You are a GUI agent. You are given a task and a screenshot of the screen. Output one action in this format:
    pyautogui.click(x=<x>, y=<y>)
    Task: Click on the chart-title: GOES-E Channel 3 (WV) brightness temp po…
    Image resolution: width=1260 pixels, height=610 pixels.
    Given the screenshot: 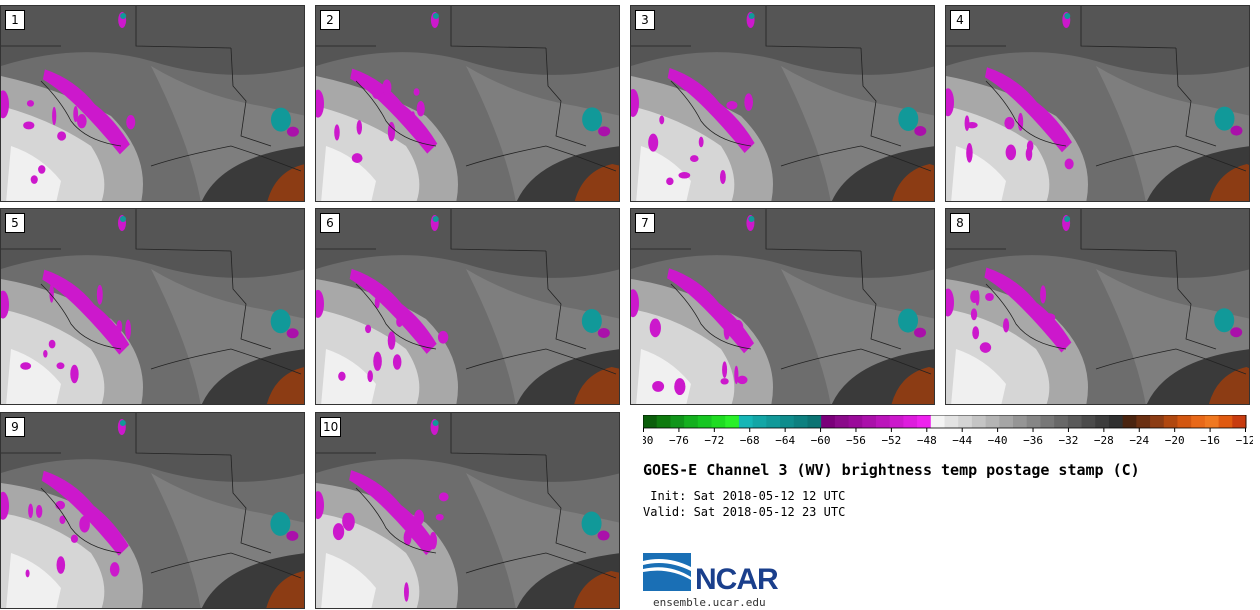 What is the action you would take?
    pyautogui.click(x=891, y=470)
    